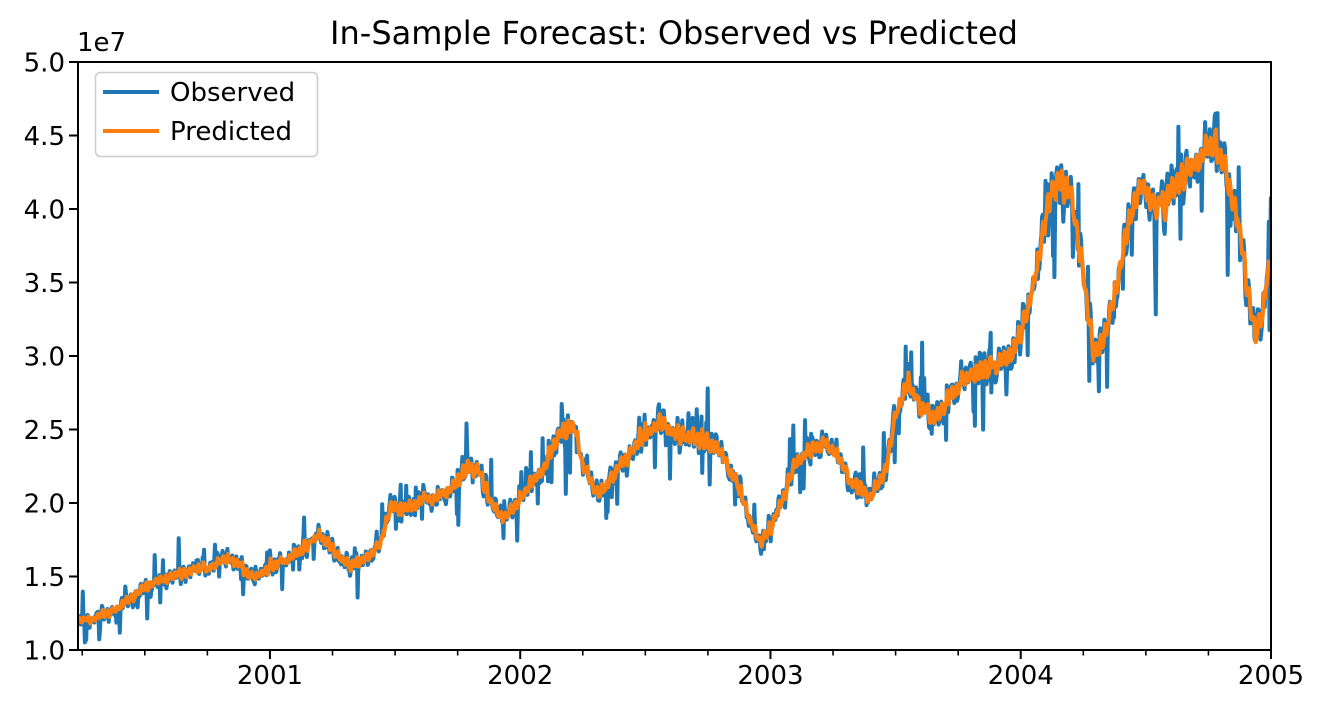 The image size is (1323, 718). I want to click on y-tick-label: 2.5, so click(44, 431).